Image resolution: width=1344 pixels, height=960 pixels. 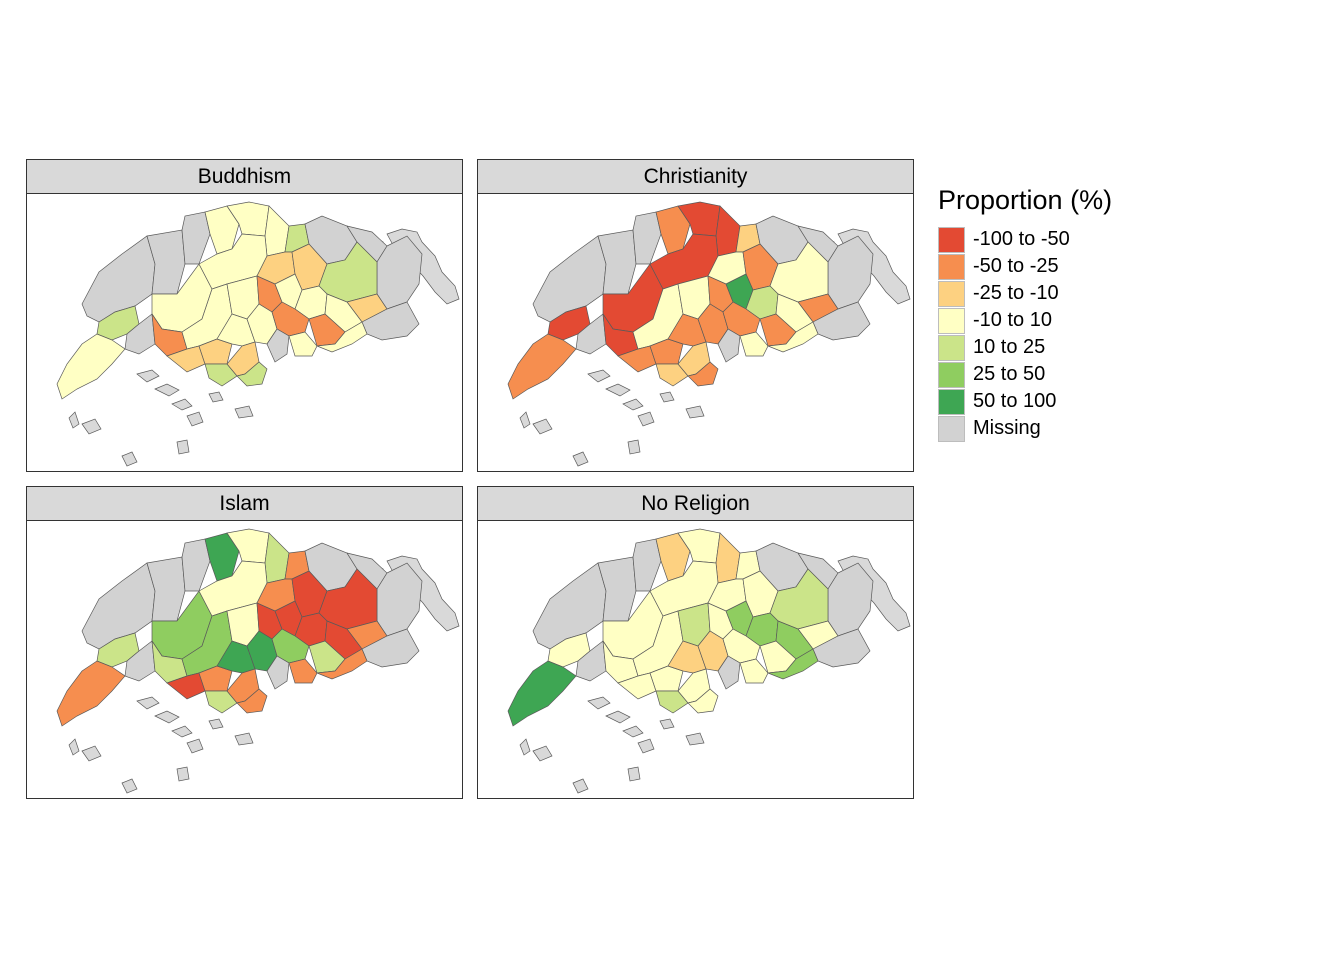 What do you see at coordinates (1021, 239) in the screenshot?
I see `legend-label: -100 to -50` at bounding box center [1021, 239].